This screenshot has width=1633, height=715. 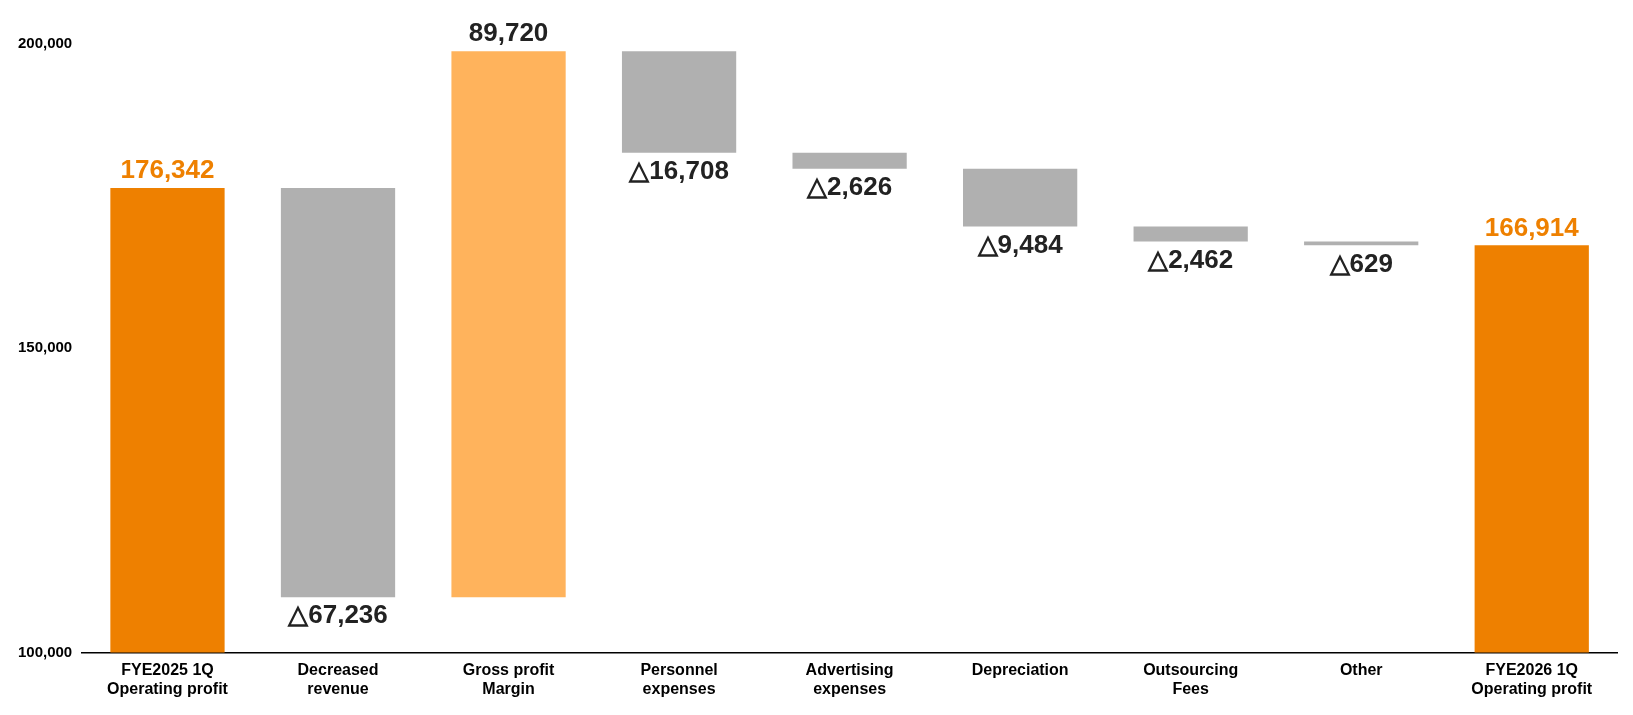 What do you see at coordinates (679, 678) in the screenshot?
I see `x-tick-label: Personnel expenses` at bounding box center [679, 678].